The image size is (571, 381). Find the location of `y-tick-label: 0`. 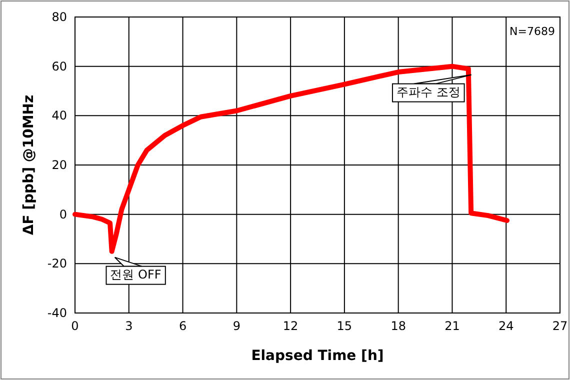

y-tick-label: 0 is located at coordinates (63, 214).